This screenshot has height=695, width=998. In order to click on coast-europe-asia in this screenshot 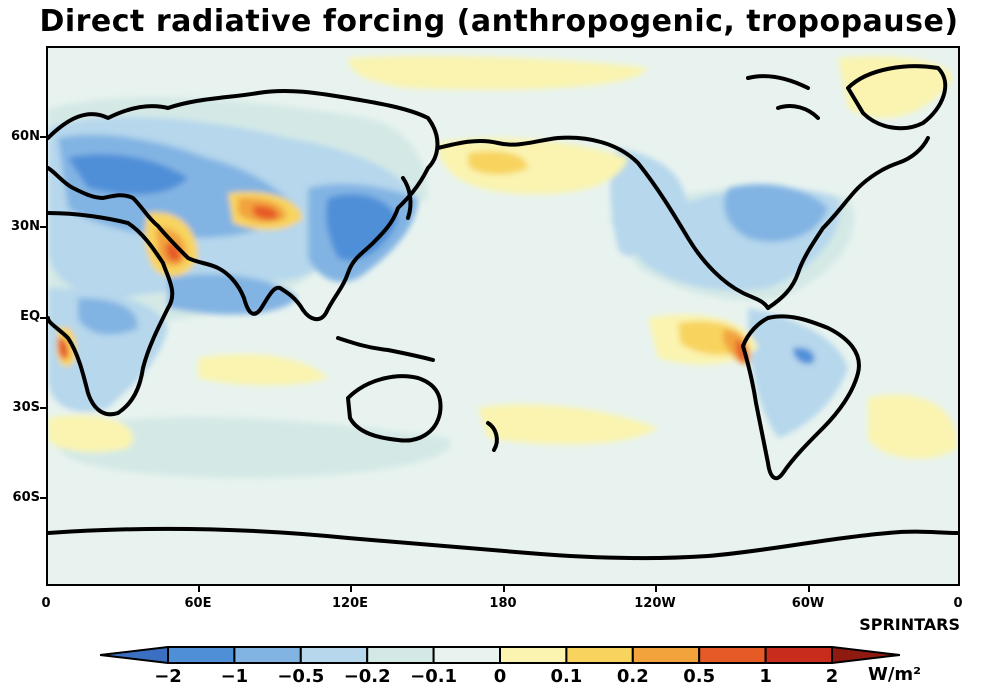, I will do `click(244, 205)`.